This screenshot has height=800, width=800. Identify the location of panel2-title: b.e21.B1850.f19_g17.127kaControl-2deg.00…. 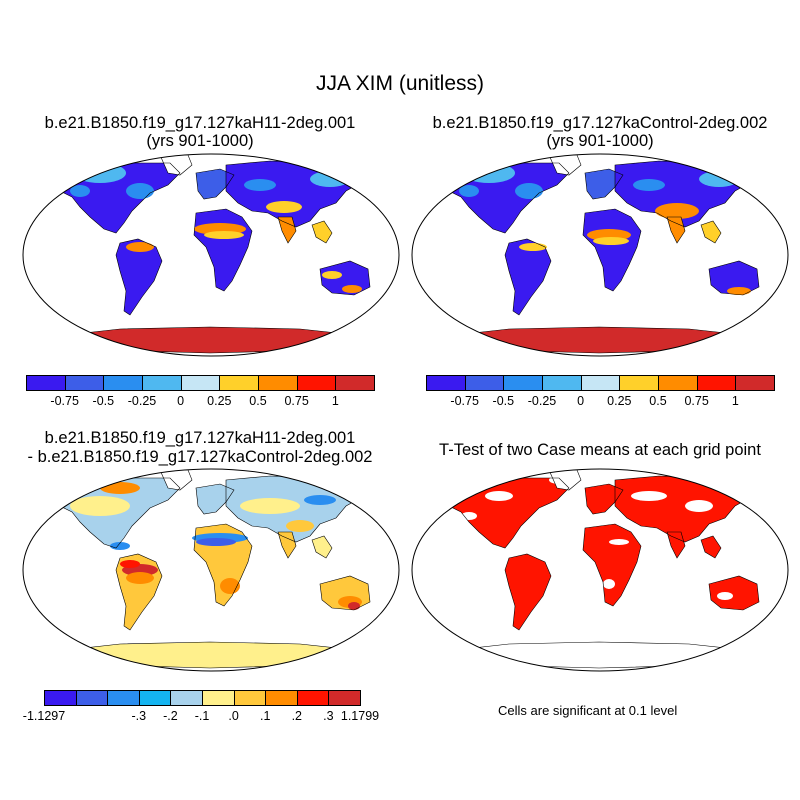
(600, 123).